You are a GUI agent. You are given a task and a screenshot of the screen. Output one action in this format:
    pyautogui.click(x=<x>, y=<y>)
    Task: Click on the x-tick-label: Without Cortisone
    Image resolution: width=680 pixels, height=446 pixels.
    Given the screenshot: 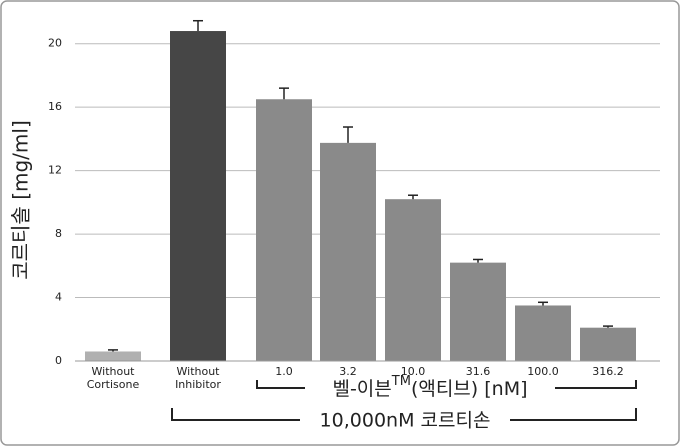 What is the action you would take?
    pyautogui.click(x=113, y=378)
    